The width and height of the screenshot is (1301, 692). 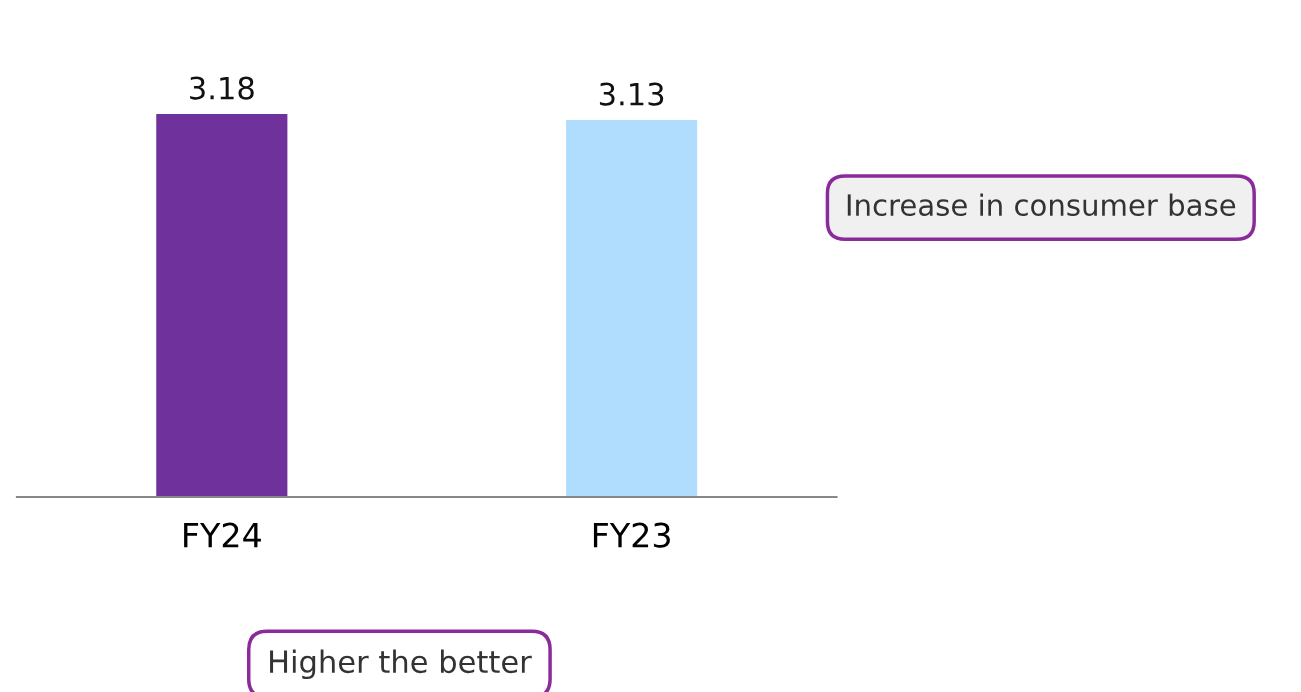 What do you see at coordinates (1041, 205) in the screenshot?
I see `text: Increase in consumer base` at bounding box center [1041, 205].